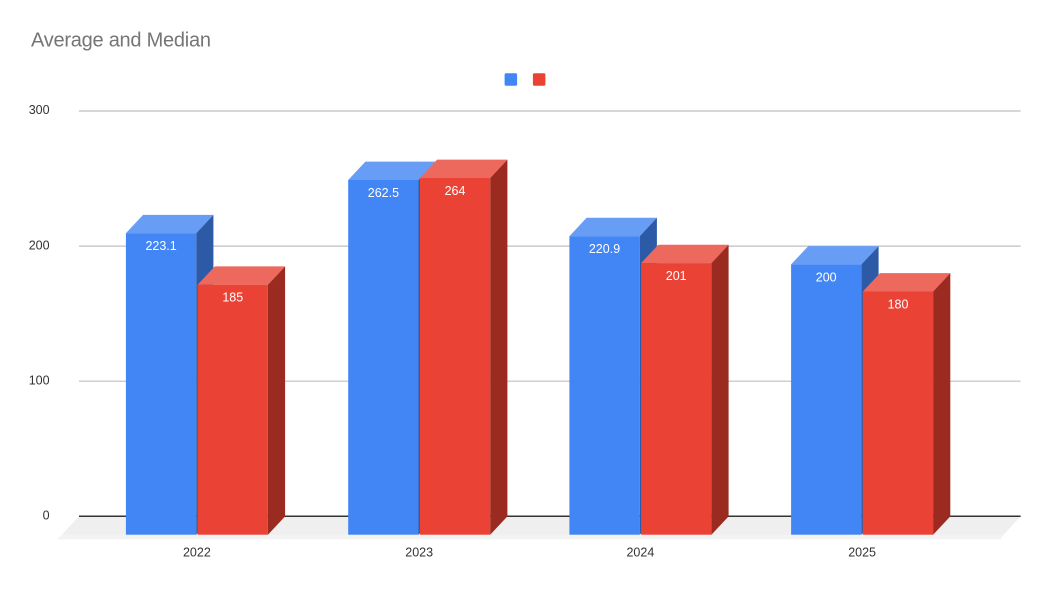 The width and height of the screenshot is (1050, 589). What do you see at coordinates (121, 41) in the screenshot?
I see `svg-text: Average and Median` at bounding box center [121, 41].